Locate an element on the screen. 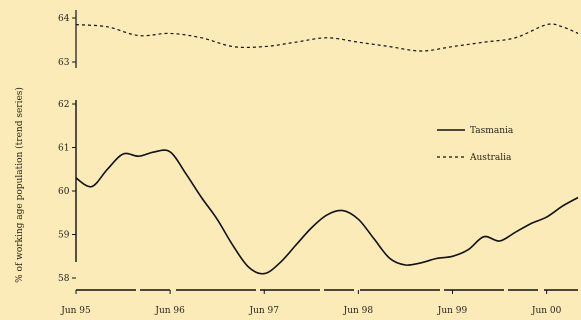  x-tick-label: Jun 99 is located at coordinates (452, 311).